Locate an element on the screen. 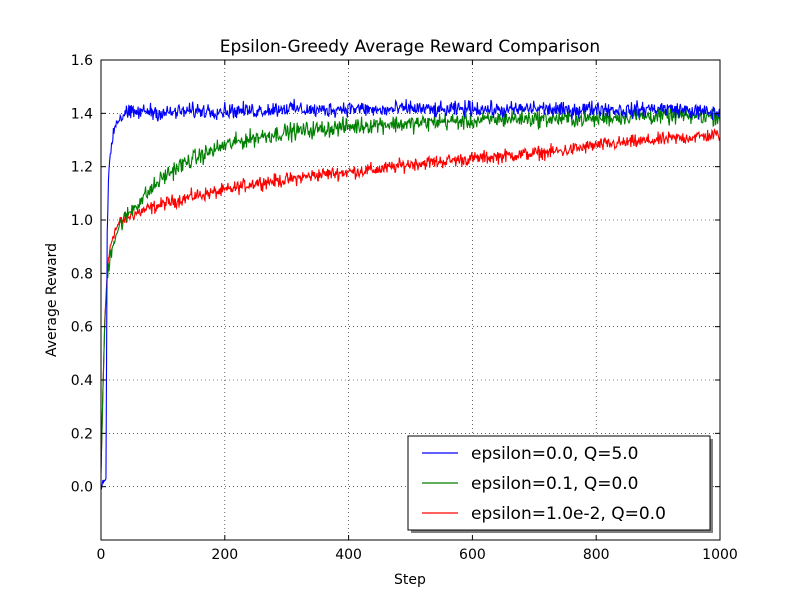 This screenshot has height=600, width=800. legend-box is located at coordinates (559, 483).